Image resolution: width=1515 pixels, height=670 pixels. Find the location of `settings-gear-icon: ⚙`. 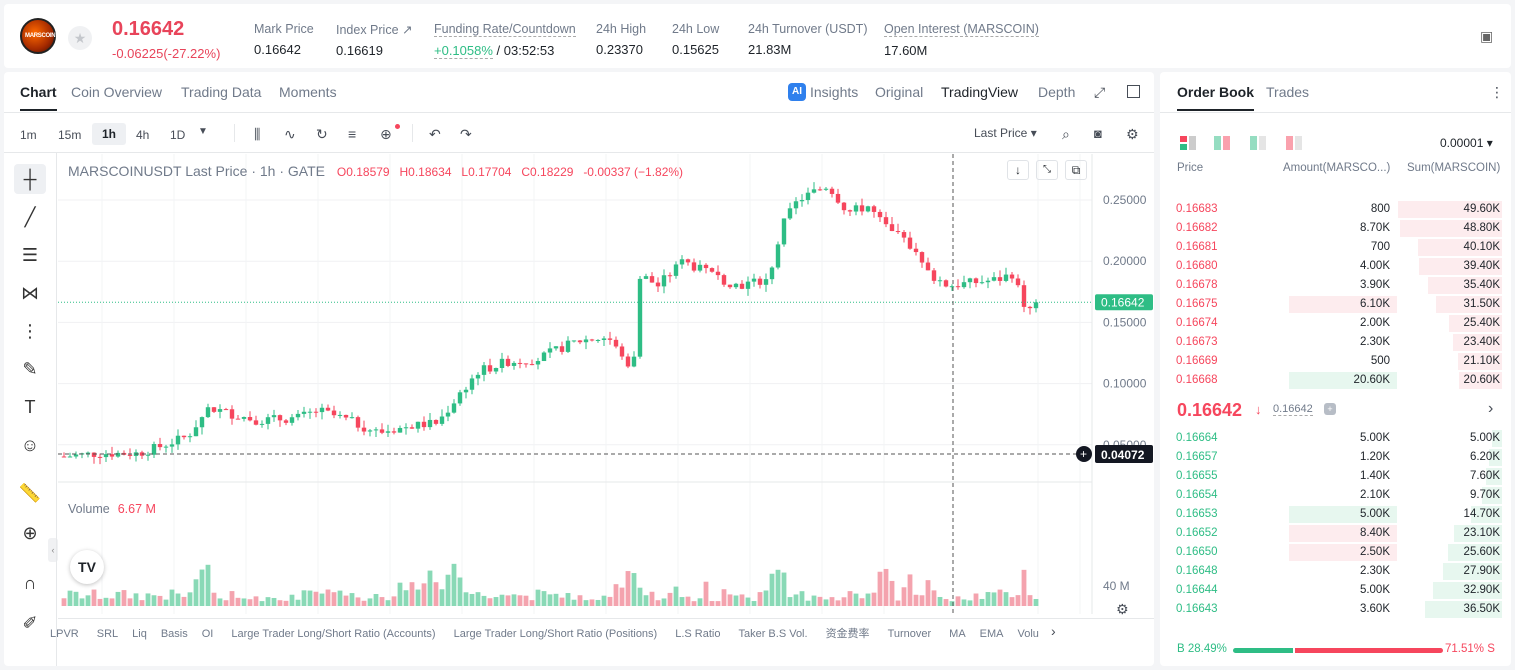

settings-gear-icon: ⚙ is located at coordinates (1132, 134).